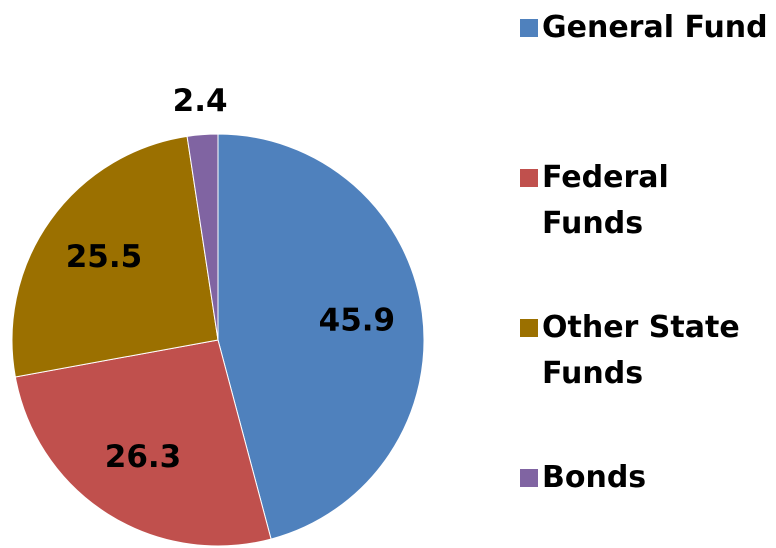 The height and width of the screenshot is (548, 776). Describe the element at coordinates (655, 27) in the screenshot. I see `legend-label: General Fund` at that location.